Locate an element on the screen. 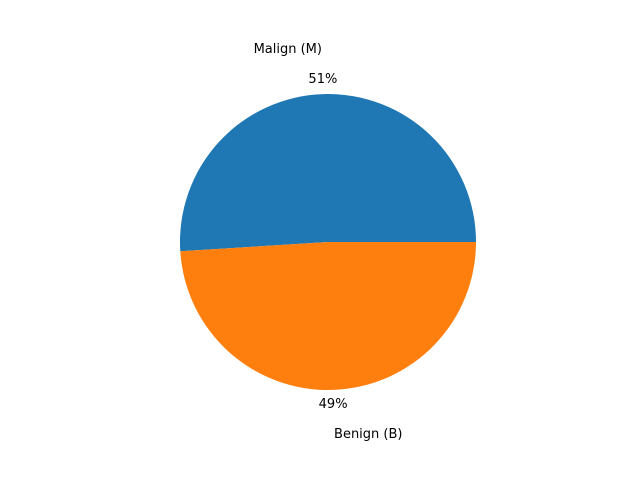 This screenshot has width=640, height=480. pie-category-label-2: Benign (B) is located at coordinates (368, 434).